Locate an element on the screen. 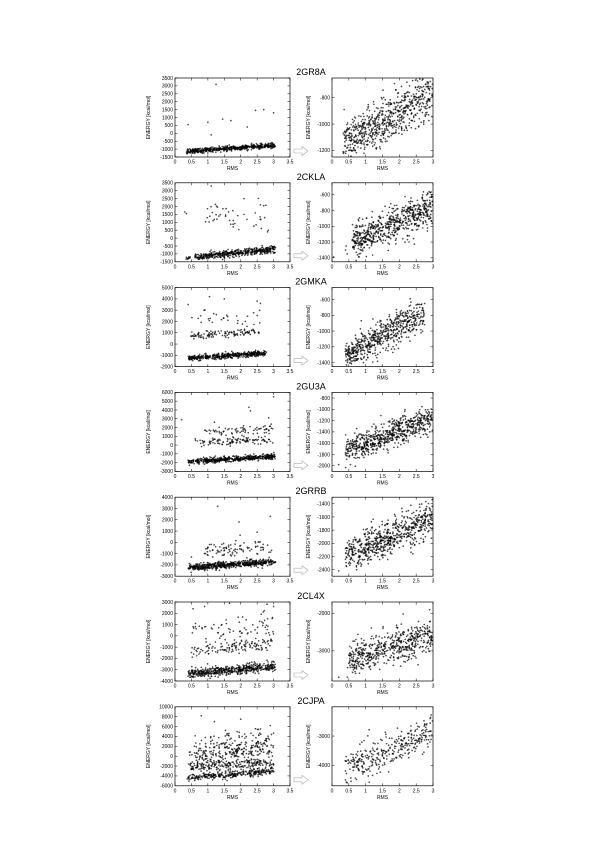 The width and height of the screenshot is (600, 848). y-tick-label: -1000 is located at coordinates (166, 255).